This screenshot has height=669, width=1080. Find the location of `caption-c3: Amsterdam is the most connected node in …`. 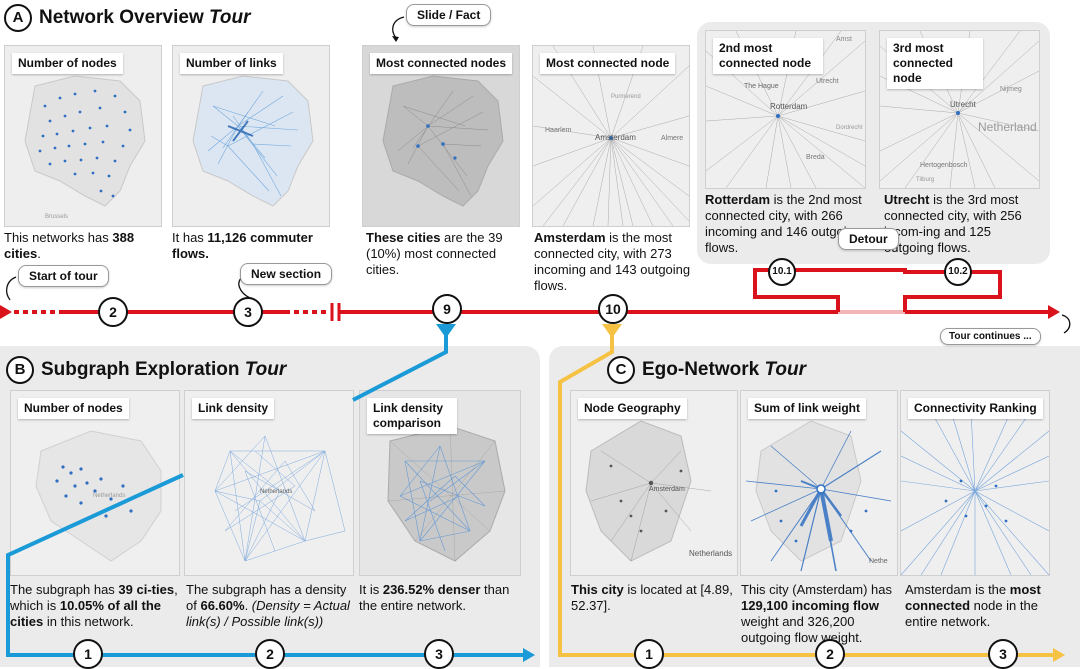

caption-c3: Amsterdam is the most connected node in … is located at coordinates (973, 605).